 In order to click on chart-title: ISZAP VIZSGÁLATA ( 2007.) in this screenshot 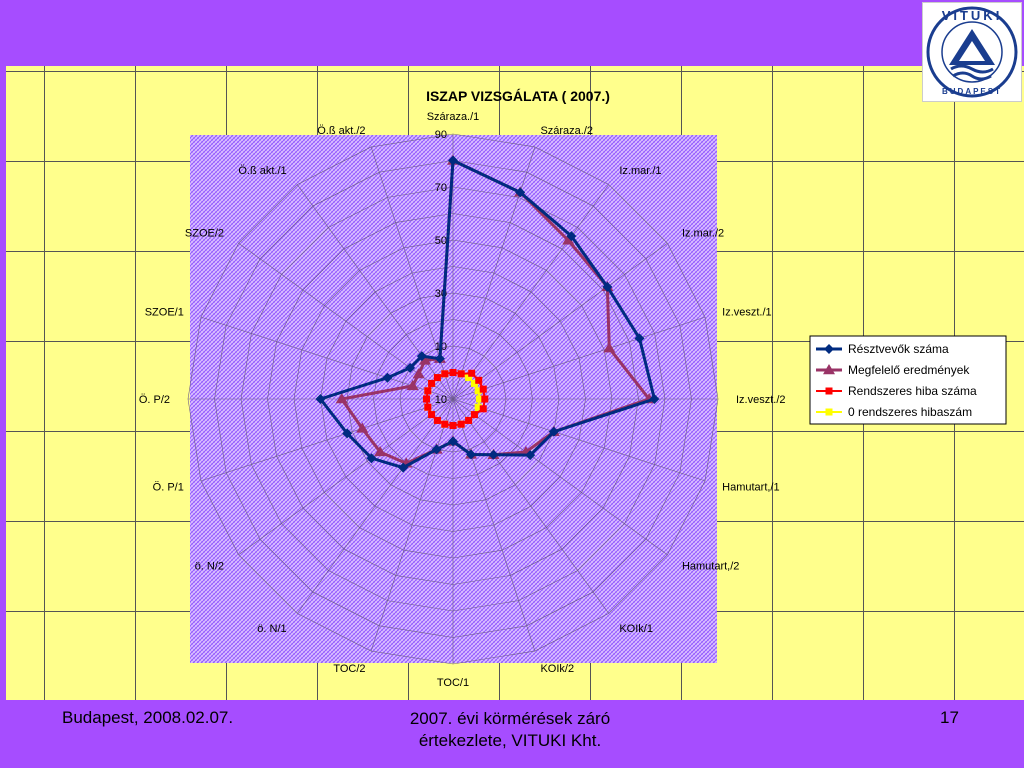, I will do `click(518, 96)`.